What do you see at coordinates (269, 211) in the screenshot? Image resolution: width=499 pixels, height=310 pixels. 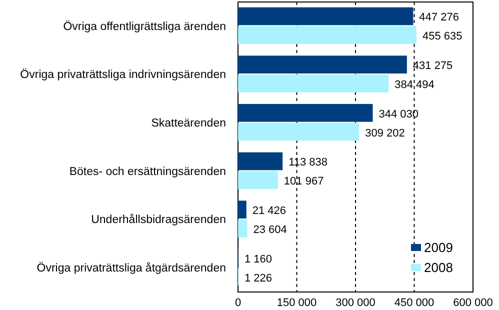 I see `data-label: 21 426` at bounding box center [269, 211].